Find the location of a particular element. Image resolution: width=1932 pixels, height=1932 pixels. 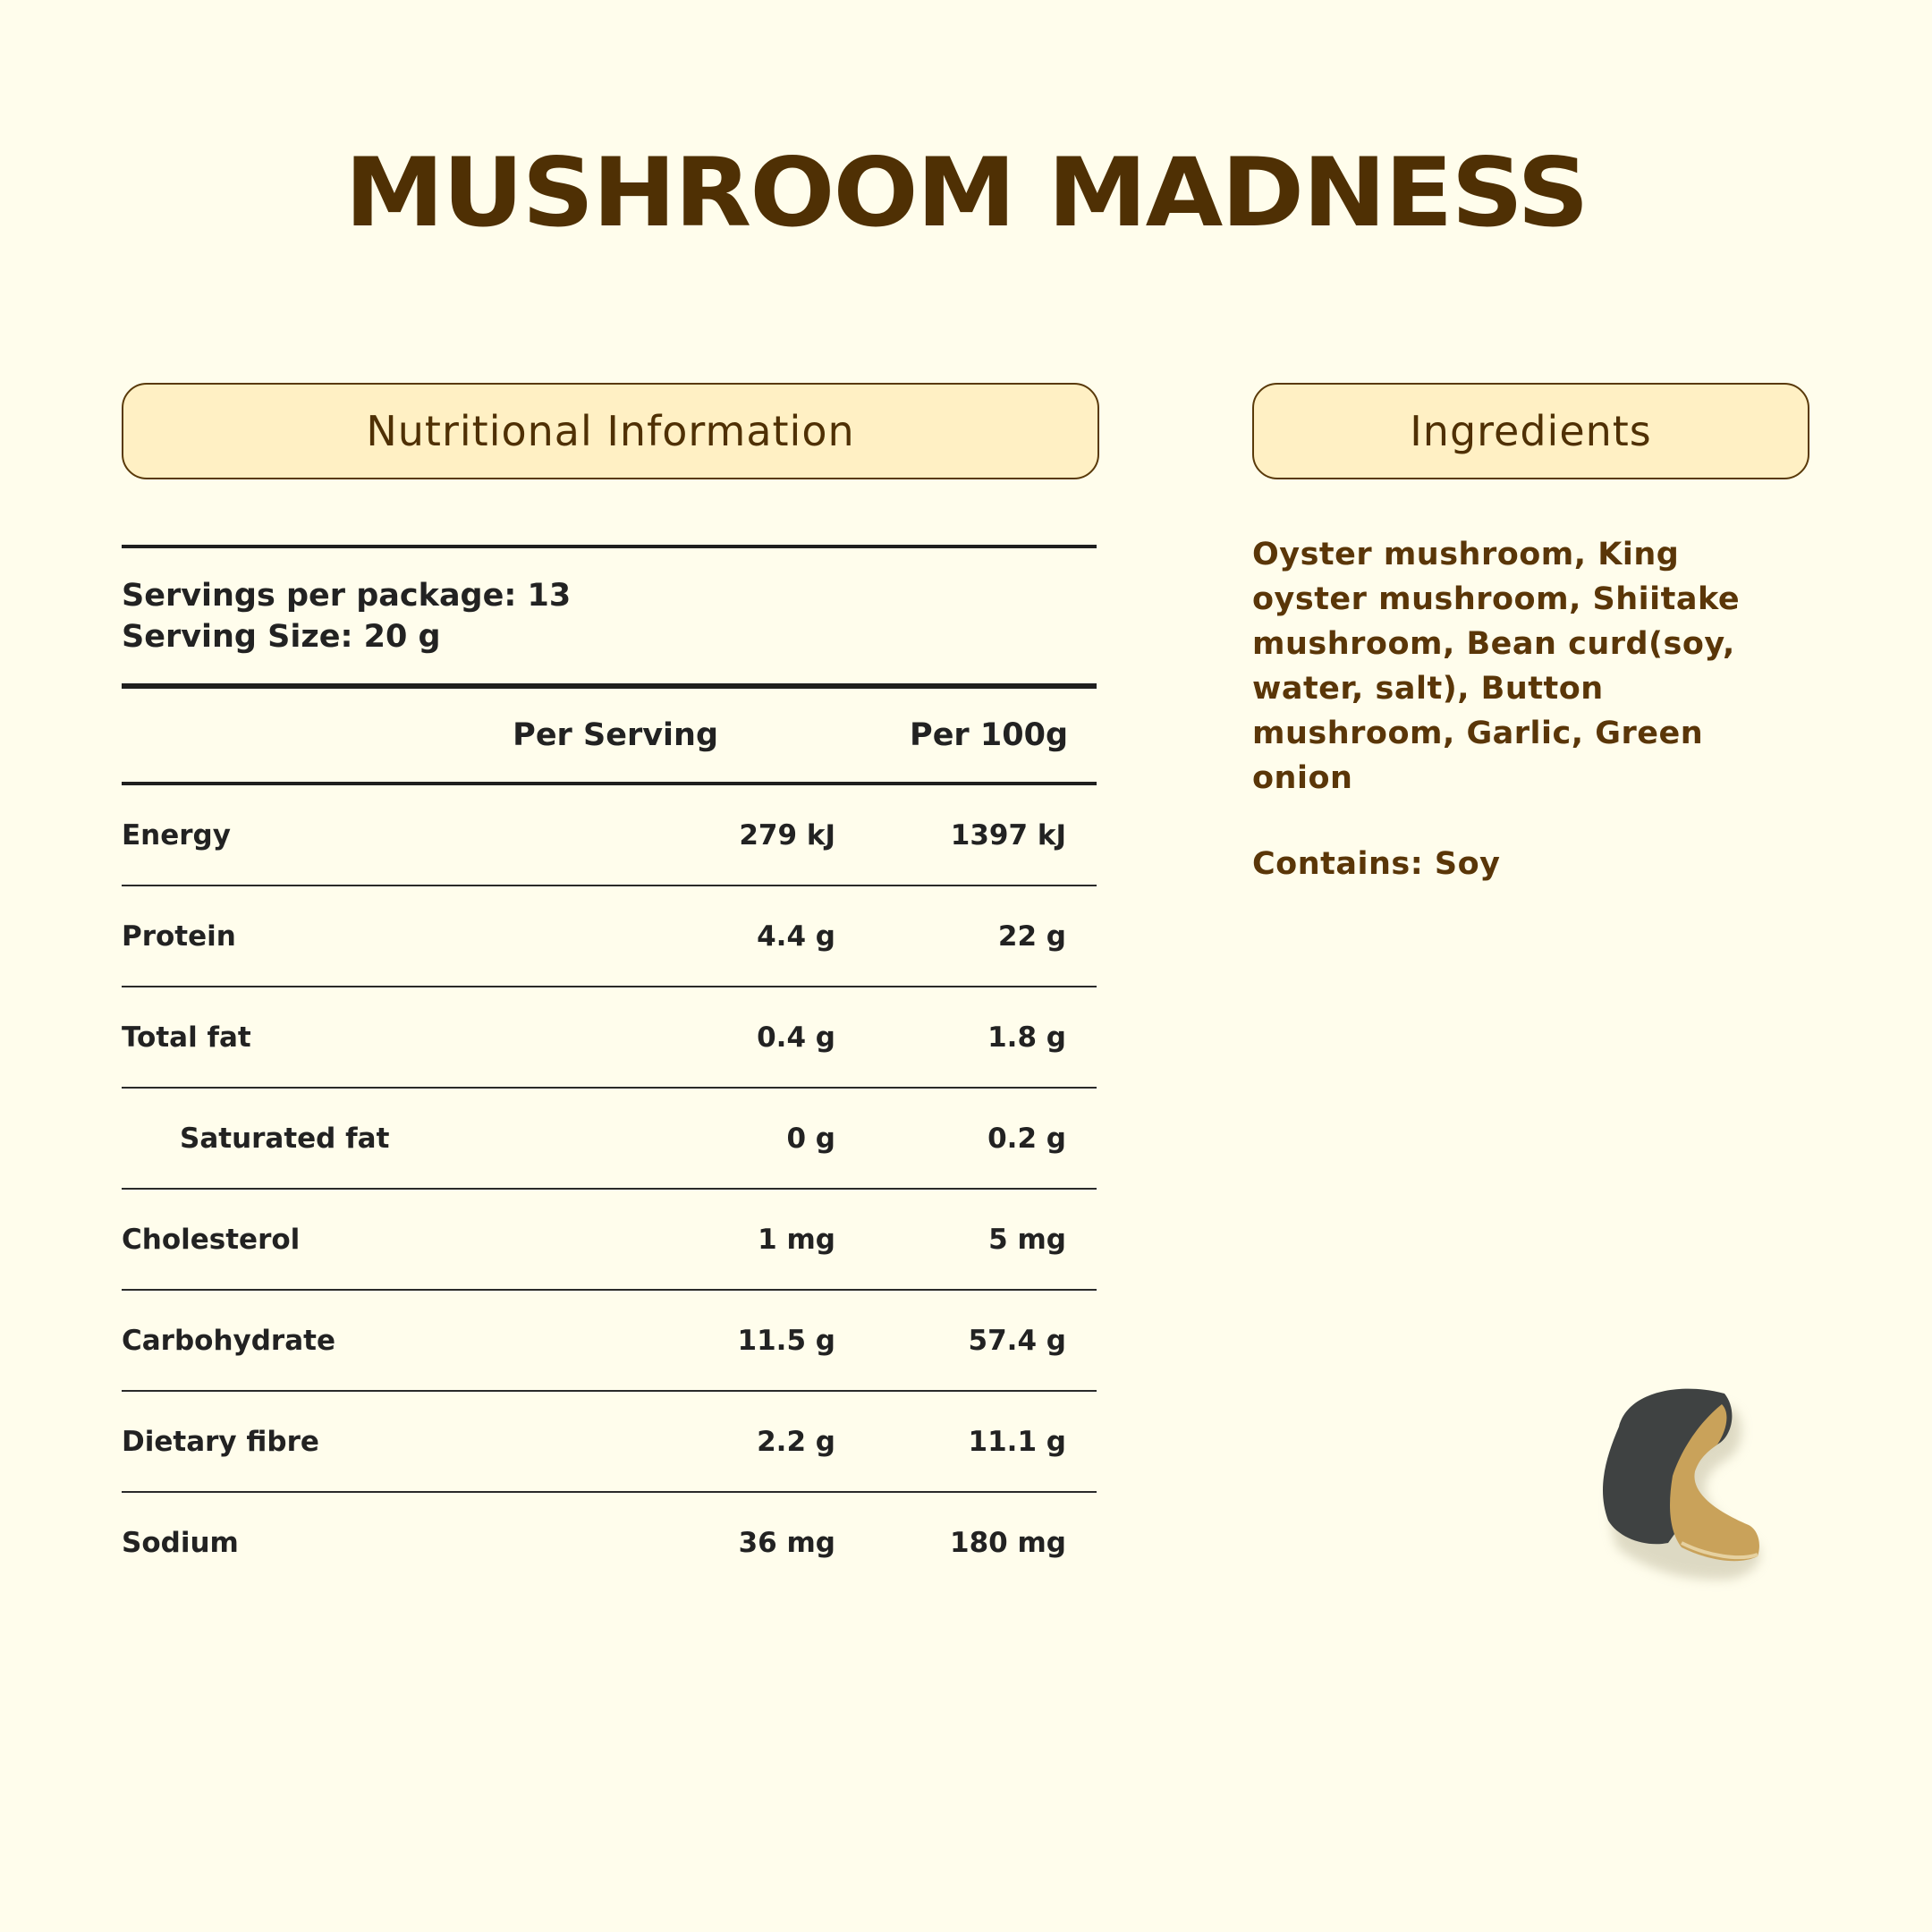

nutrition-heading-pill: Nutritional Information is located at coordinates (610, 431).